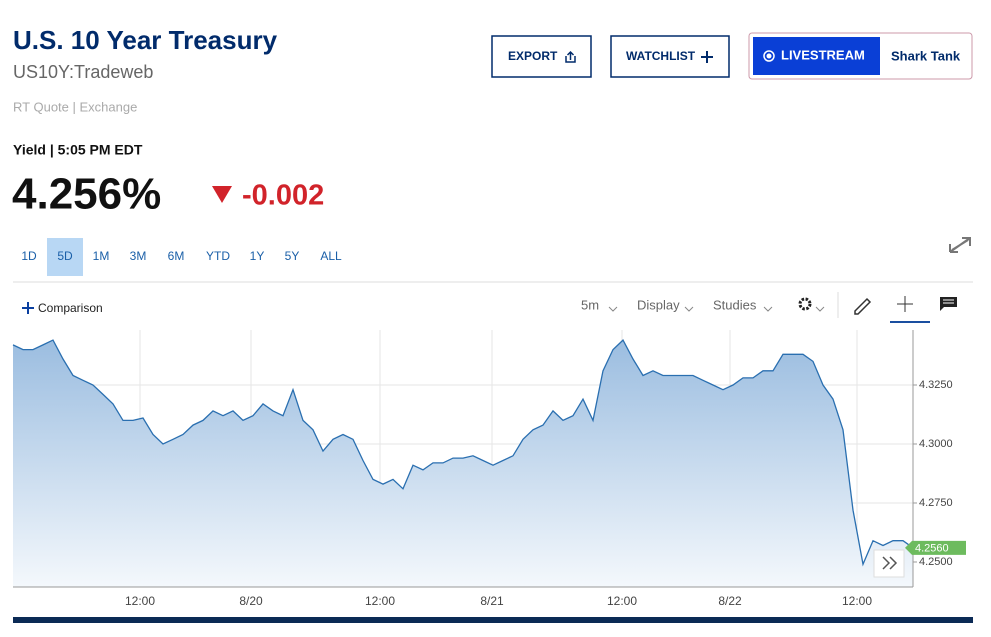 This screenshot has width=991, height=637. I want to click on range-tab: 5D, so click(65, 256).